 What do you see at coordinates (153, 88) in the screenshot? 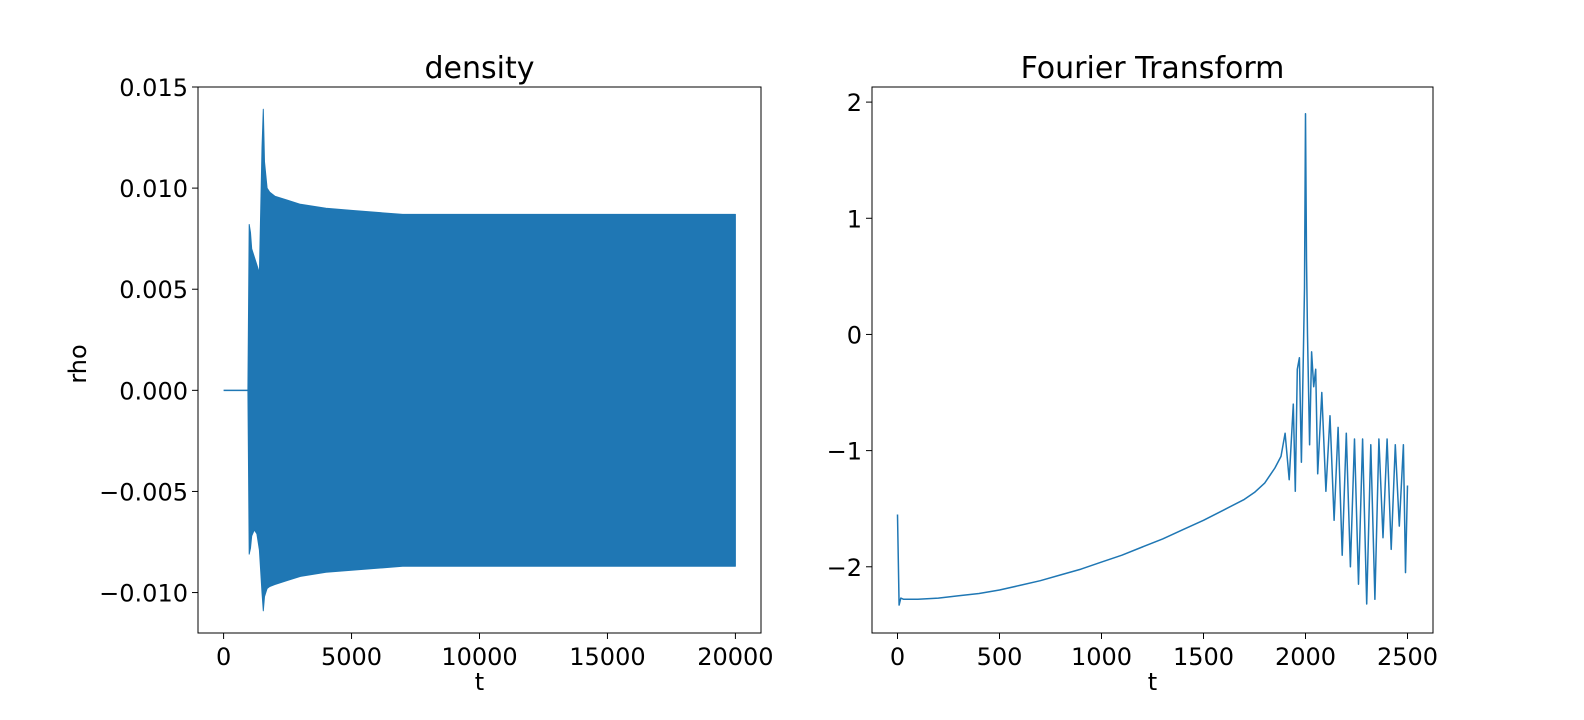
I see `density-y-tick-label: 0.015` at bounding box center [153, 88].